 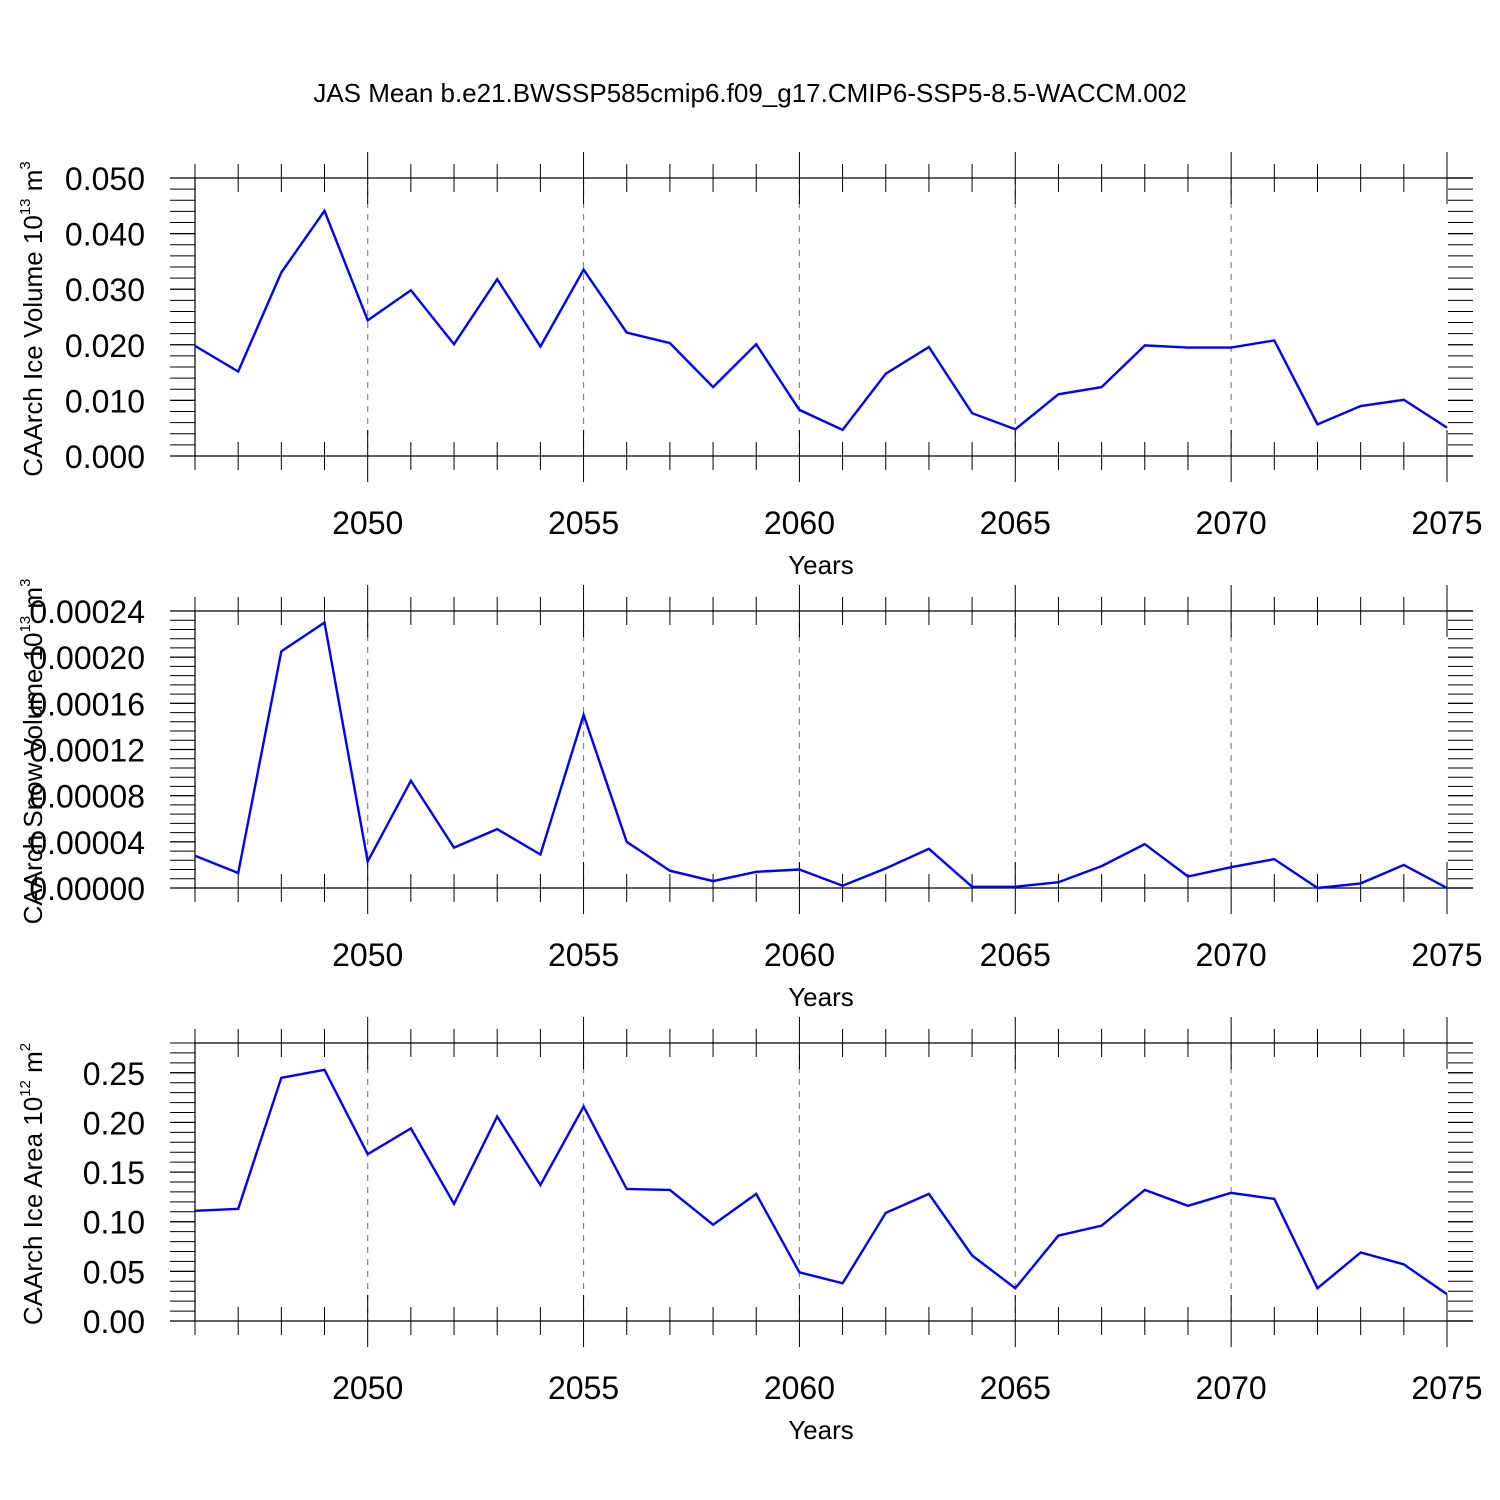 What do you see at coordinates (87, 751) in the screenshot?
I see `y-tick-label: 0.00012` at bounding box center [87, 751].